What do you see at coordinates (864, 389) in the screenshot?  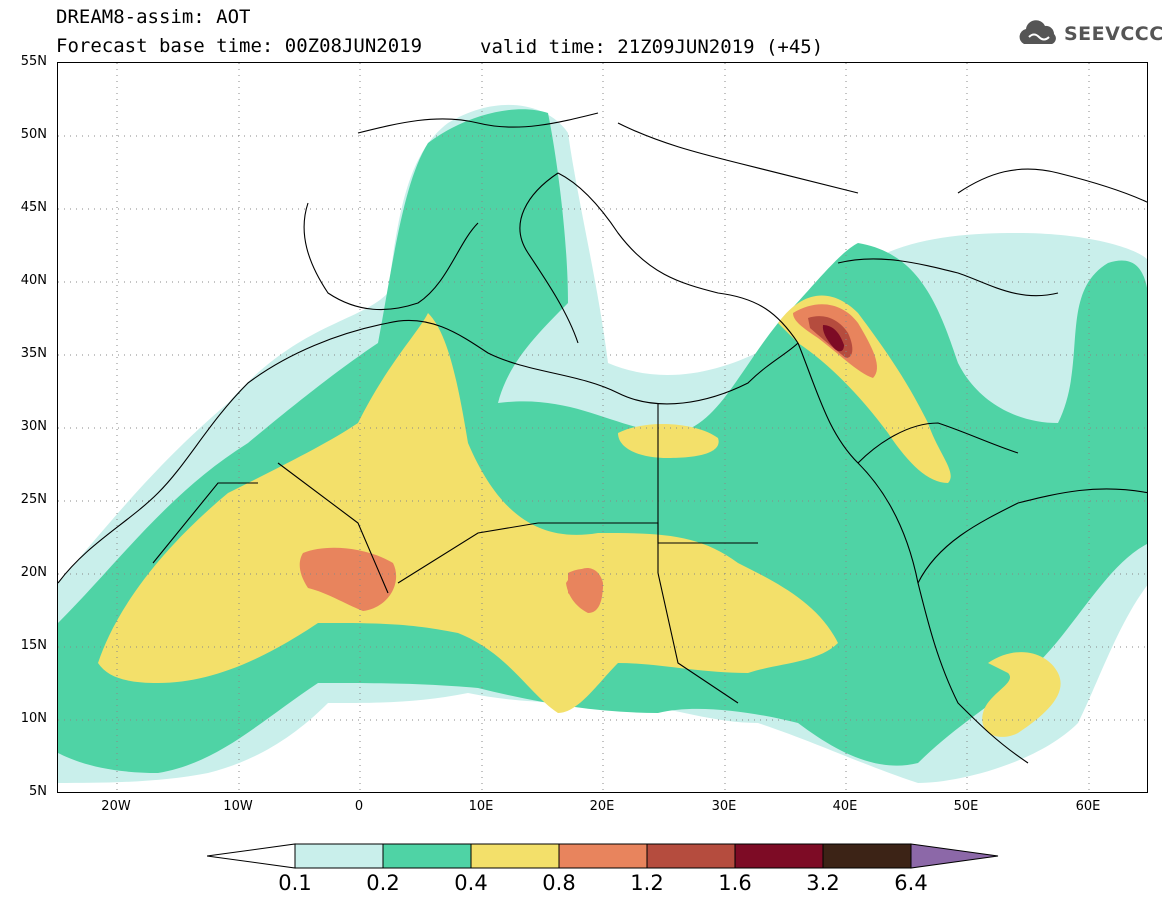 I see `aot-contour-0.4-east` at bounding box center [864, 389].